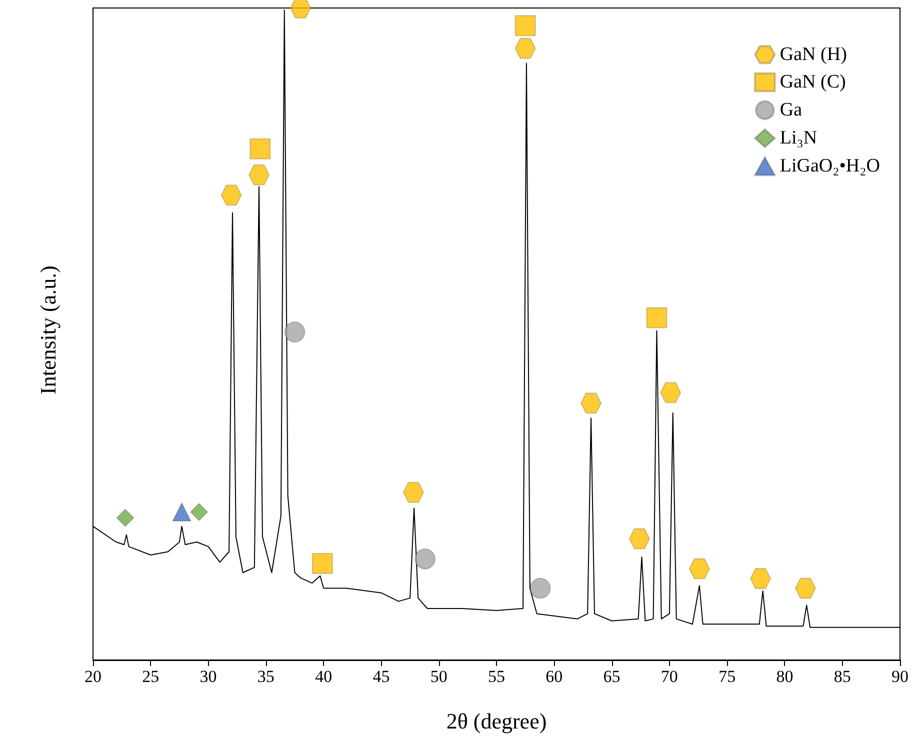  I want to click on x-axis-title: 2θ (degree), so click(496, 721).